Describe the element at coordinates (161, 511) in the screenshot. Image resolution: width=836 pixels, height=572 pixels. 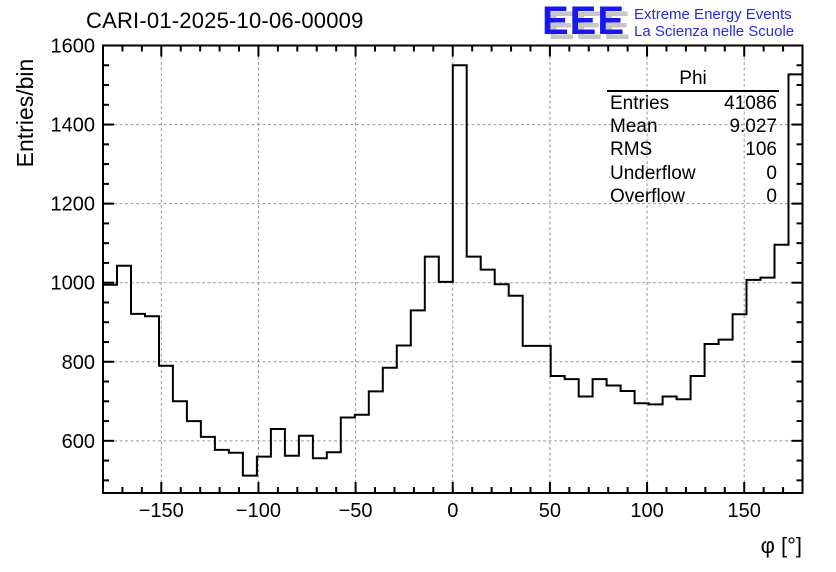
I see `x-tick-label: −150` at that location.